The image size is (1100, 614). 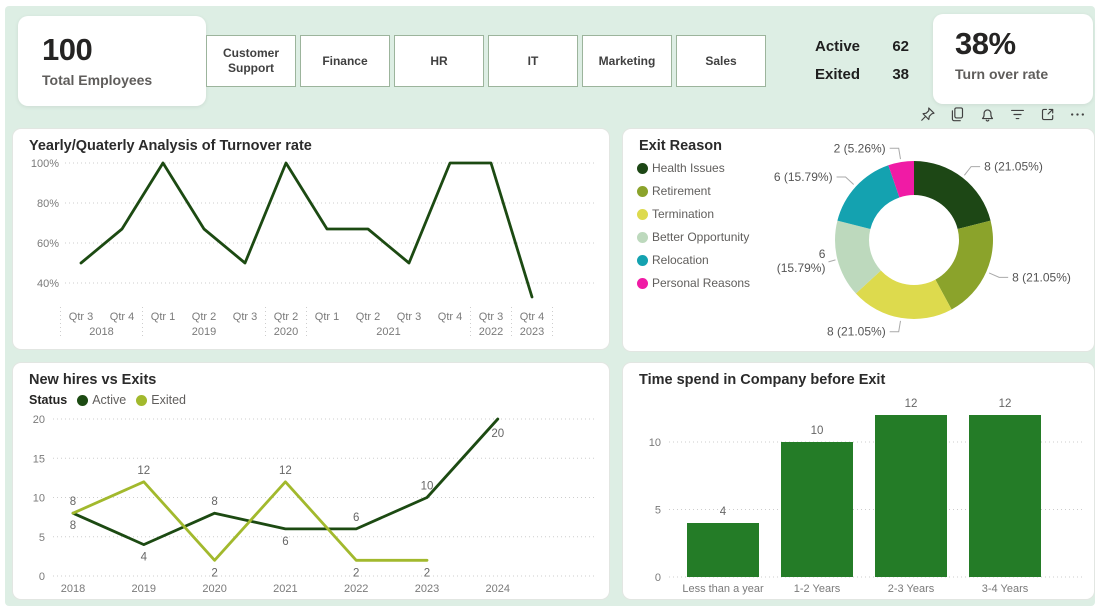 What do you see at coordinates (497, 434) in the screenshot?
I see `data-label: 20` at bounding box center [497, 434].